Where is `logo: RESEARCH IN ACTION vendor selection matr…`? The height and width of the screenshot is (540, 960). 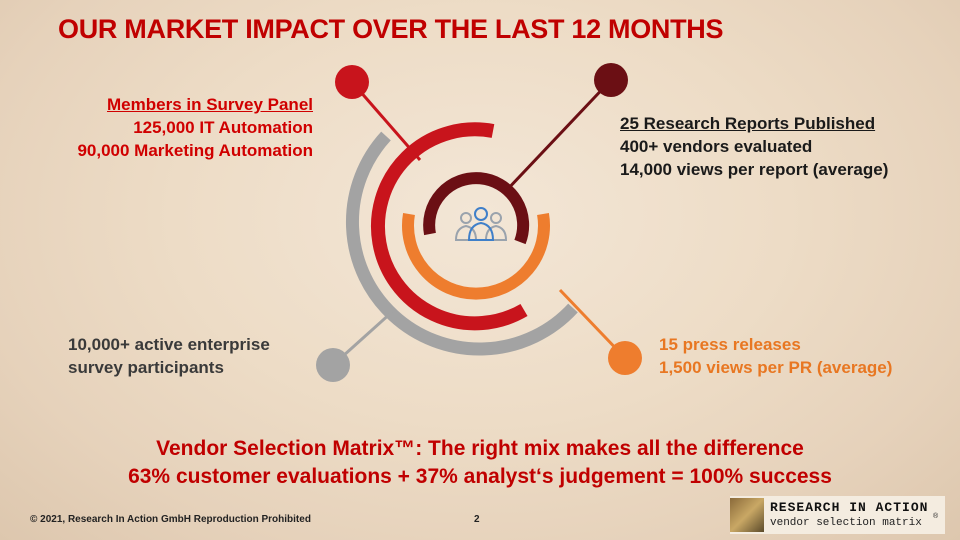
logo: RESEARCH IN ACTION vendor selection matr… is located at coordinates (837, 515).